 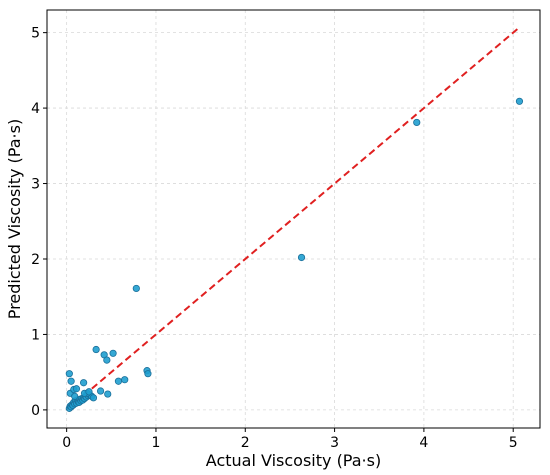 I want to click on y-axis-ticks: 0 1 2 3 4 5, so click(x=39, y=222).